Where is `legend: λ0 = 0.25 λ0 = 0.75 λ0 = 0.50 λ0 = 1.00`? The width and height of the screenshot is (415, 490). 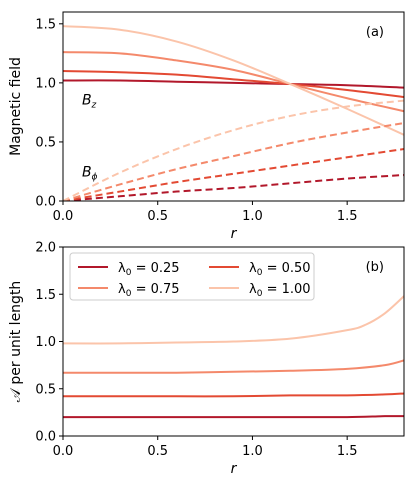
legend: λ0 = 0.25 λ0 = 0.75 λ0 = 0.50 λ0 = 1.00 is located at coordinates (192, 276).